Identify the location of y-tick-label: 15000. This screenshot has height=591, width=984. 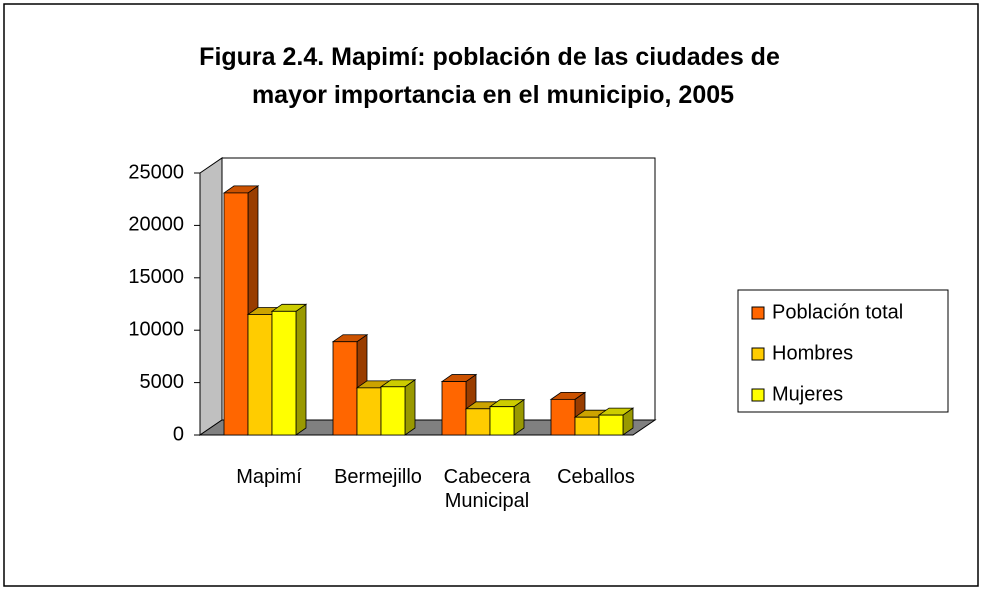
(156, 277).